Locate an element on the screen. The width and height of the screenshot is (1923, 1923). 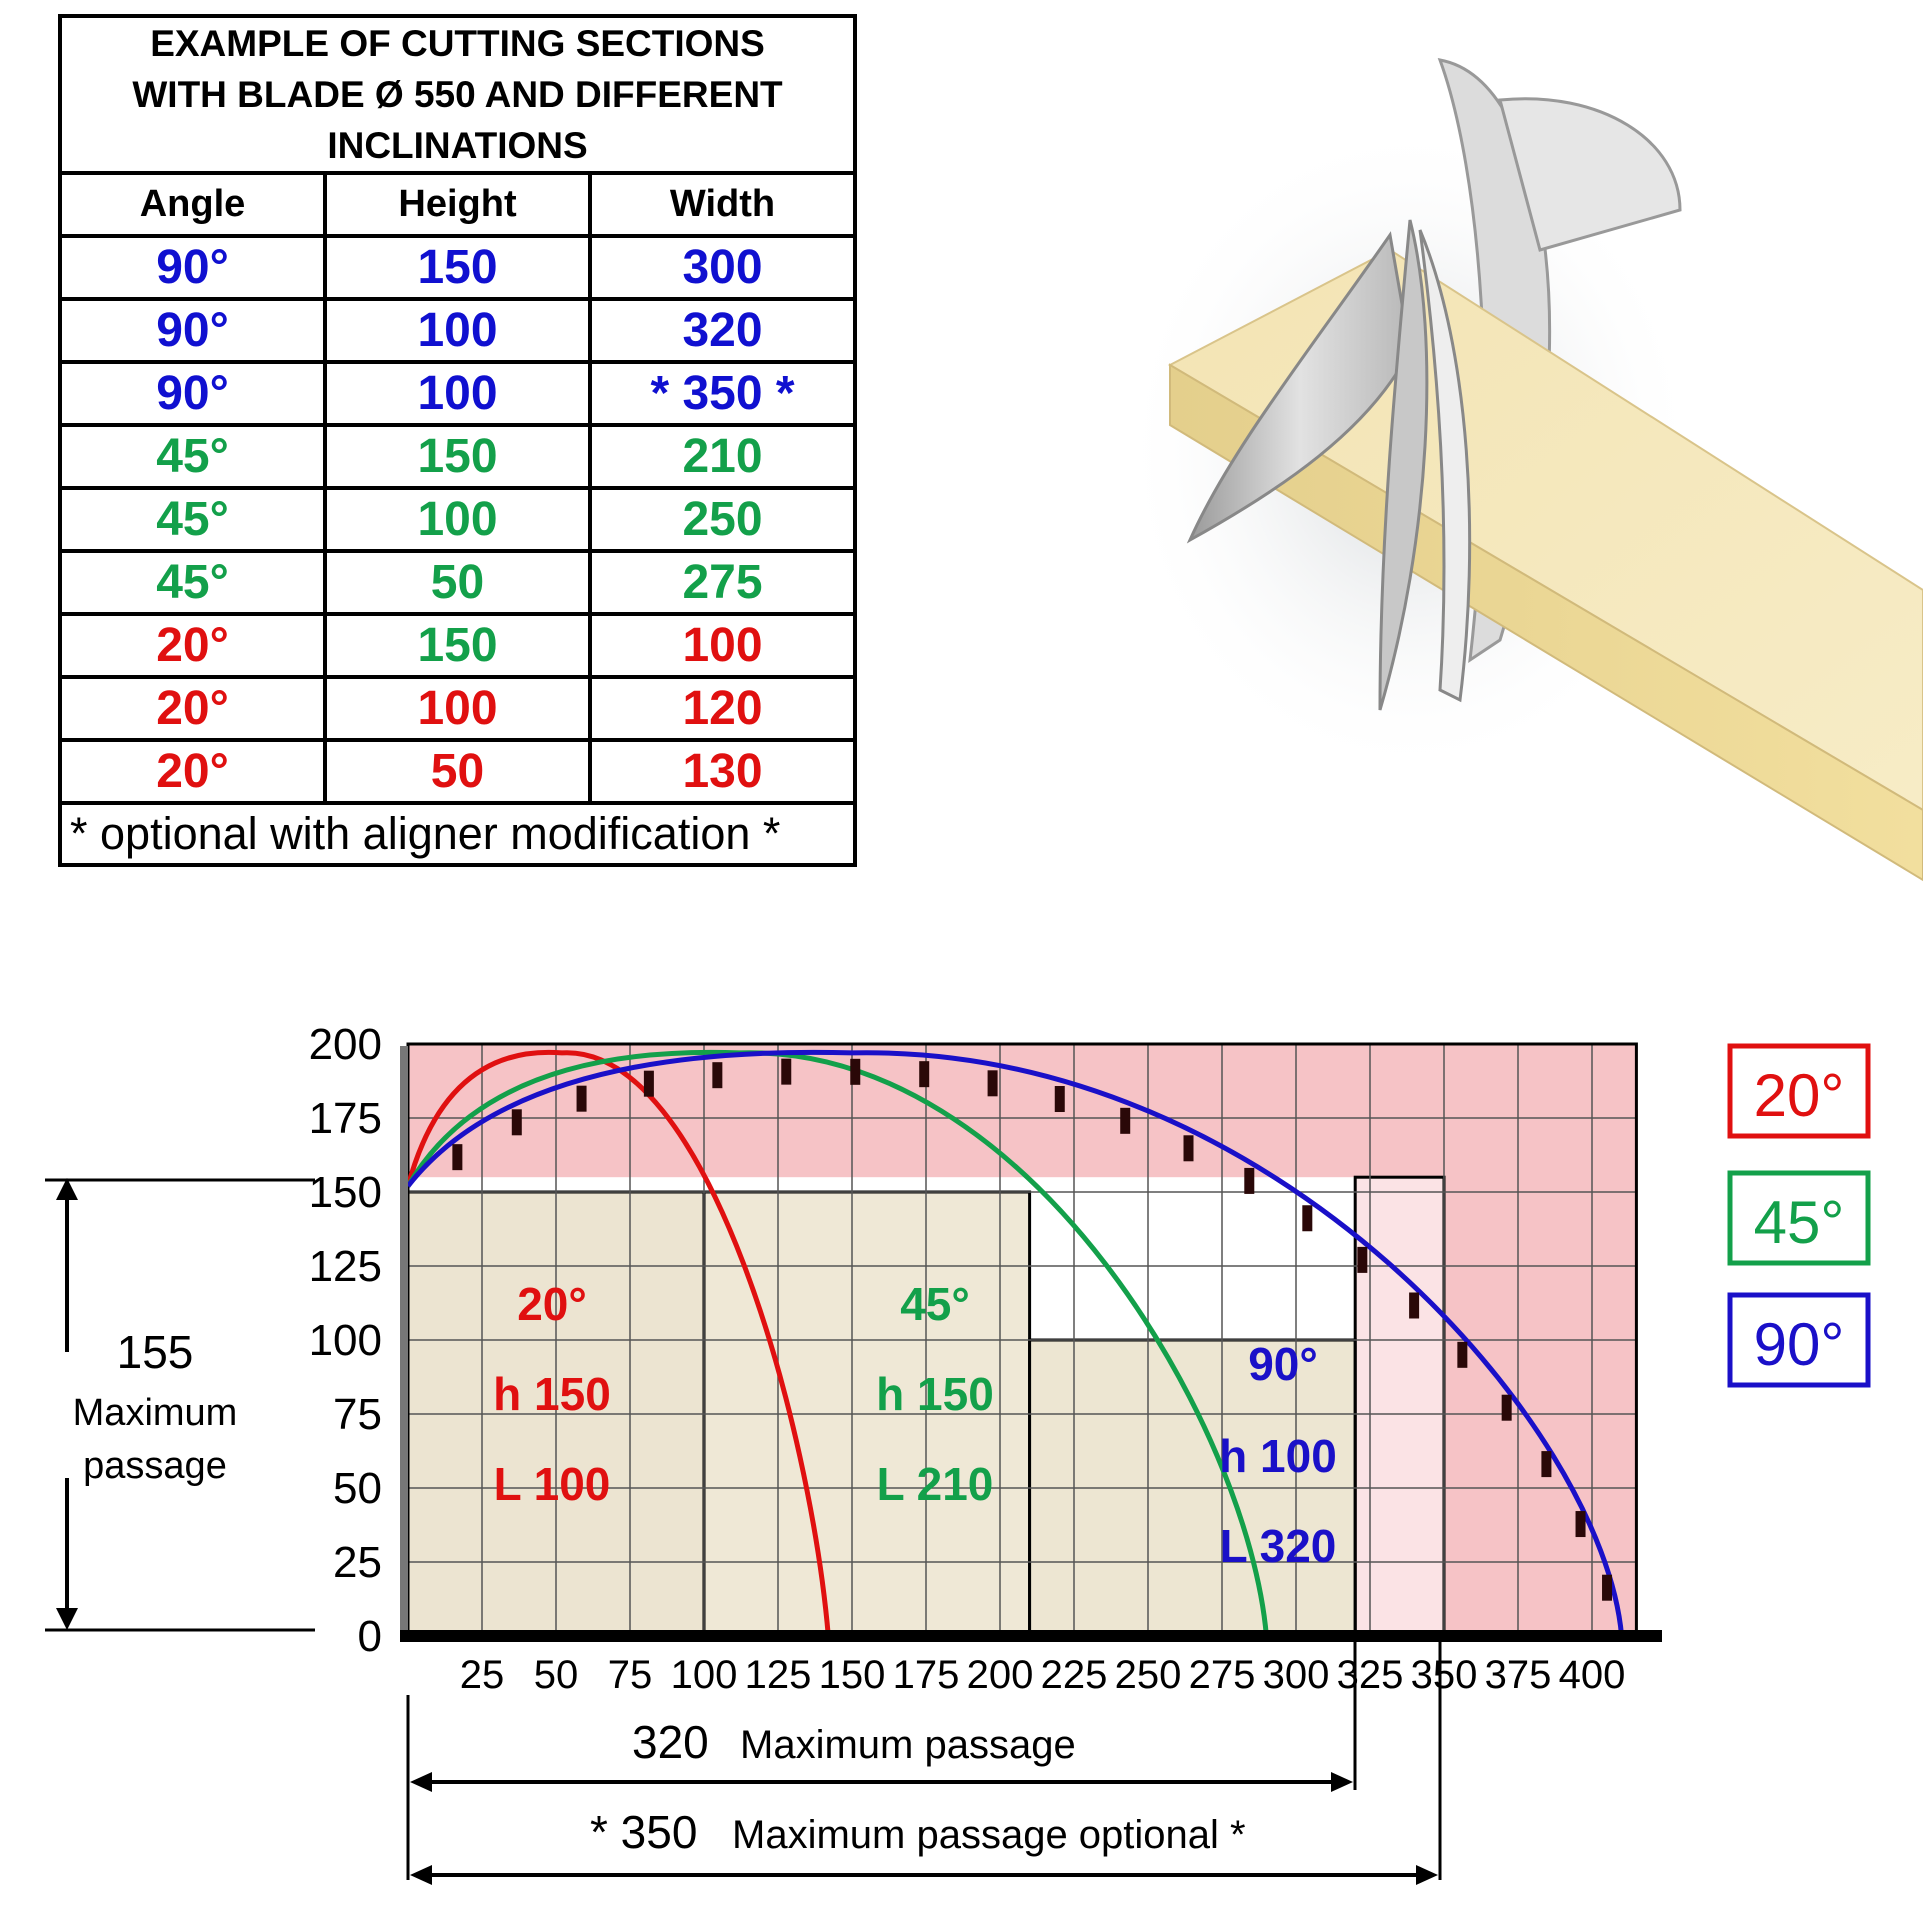
dim-350-label: Maximum passage optional * is located at coordinates (989, 1835).